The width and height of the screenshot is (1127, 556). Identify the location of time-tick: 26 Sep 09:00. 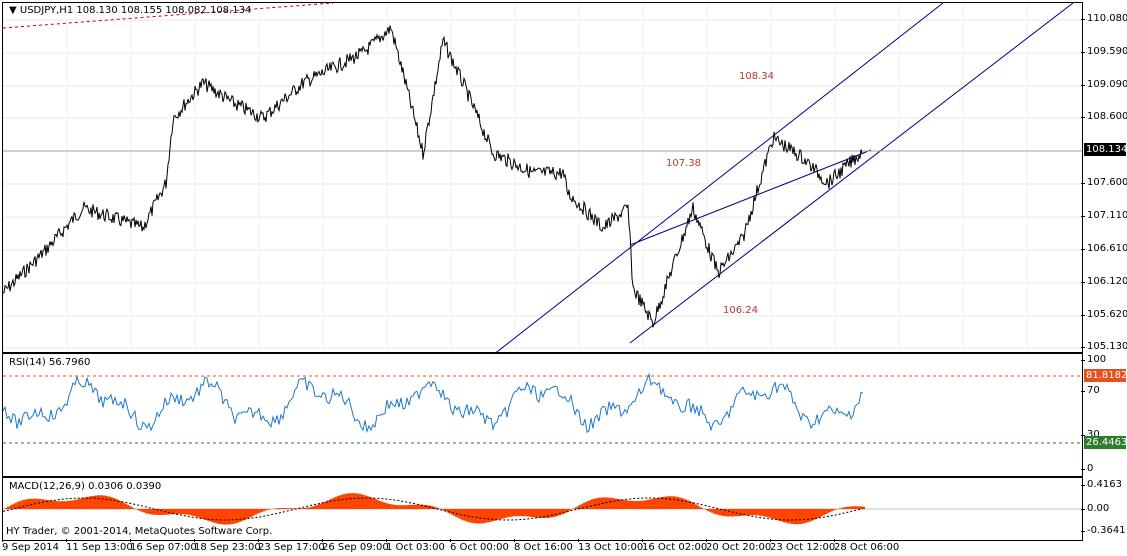
(355, 546).